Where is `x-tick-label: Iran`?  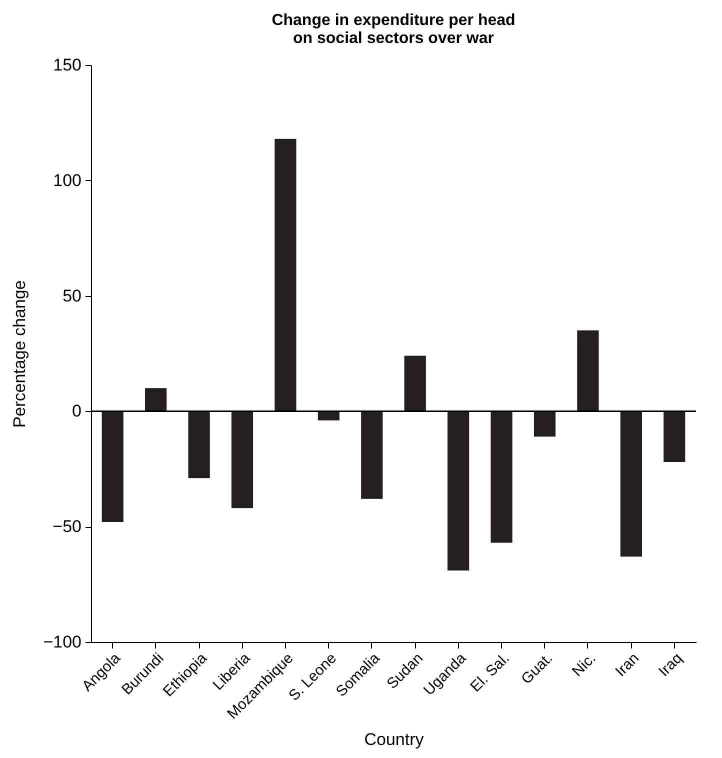
x-tick-label: Iran is located at coordinates (627, 665).